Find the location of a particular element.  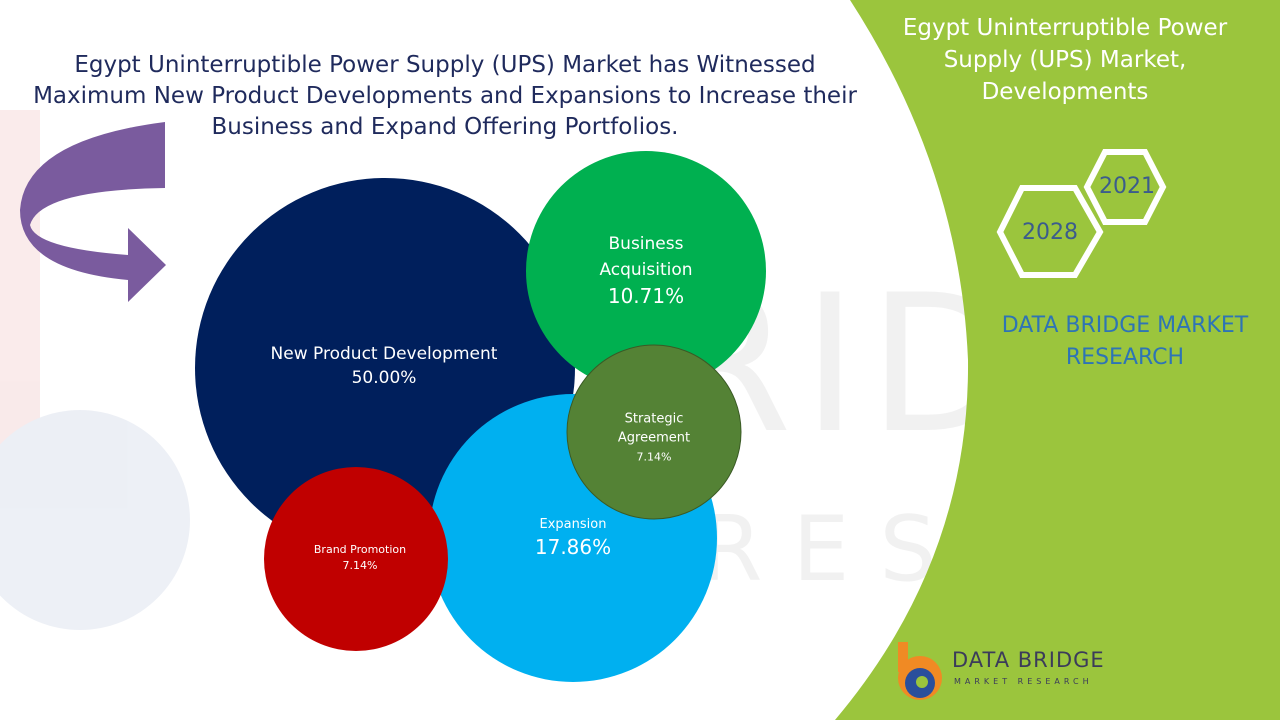

label-name: Expansion is located at coordinates (573, 524).